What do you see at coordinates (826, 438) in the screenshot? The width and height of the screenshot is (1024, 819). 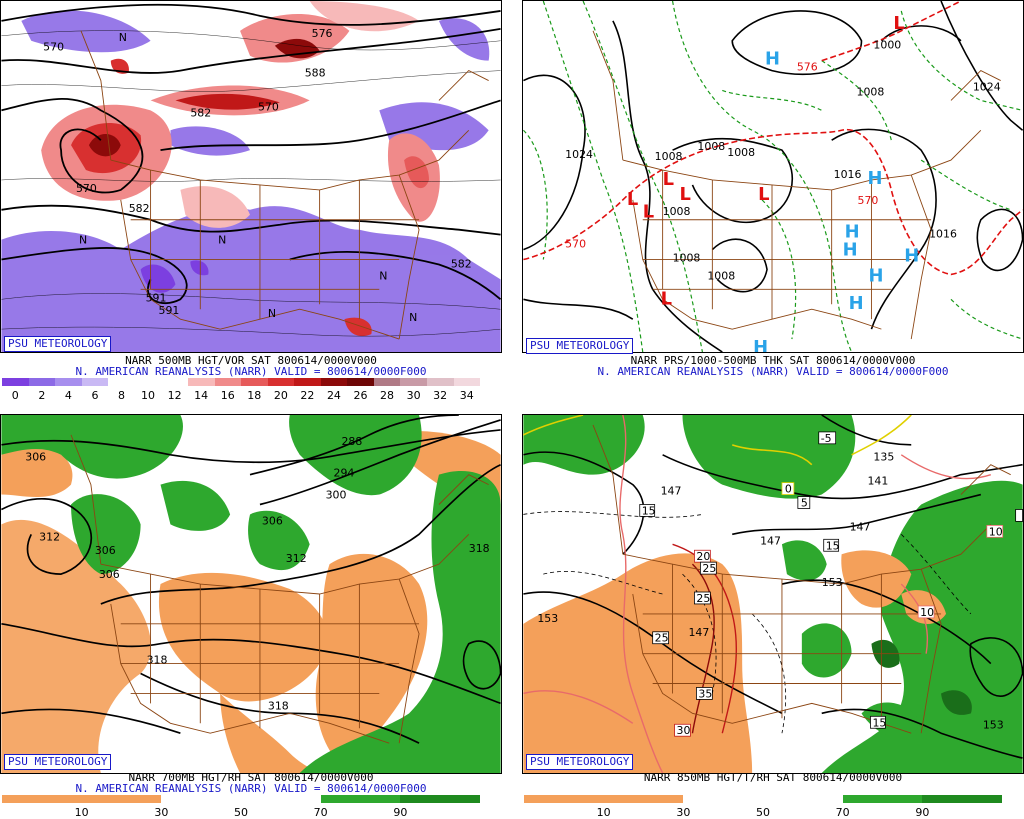 I see `temp-label: -5` at bounding box center [826, 438].